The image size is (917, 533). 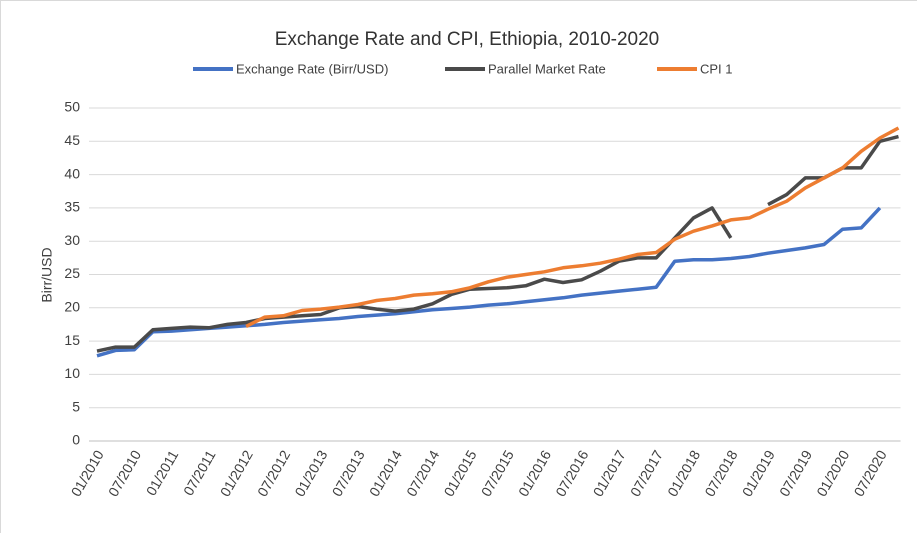 What do you see at coordinates (716, 68) in the screenshot?
I see `legend-label: CPI 1` at bounding box center [716, 68].